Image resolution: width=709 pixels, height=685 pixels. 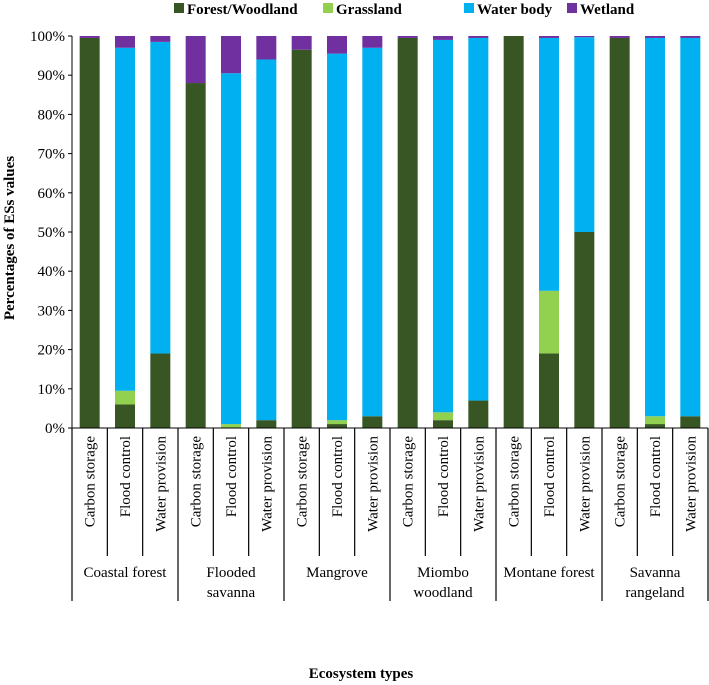 What do you see at coordinates (231, 573) in the screenshot?
I see `group-label: Flooded` at bounding box center [231, 573].